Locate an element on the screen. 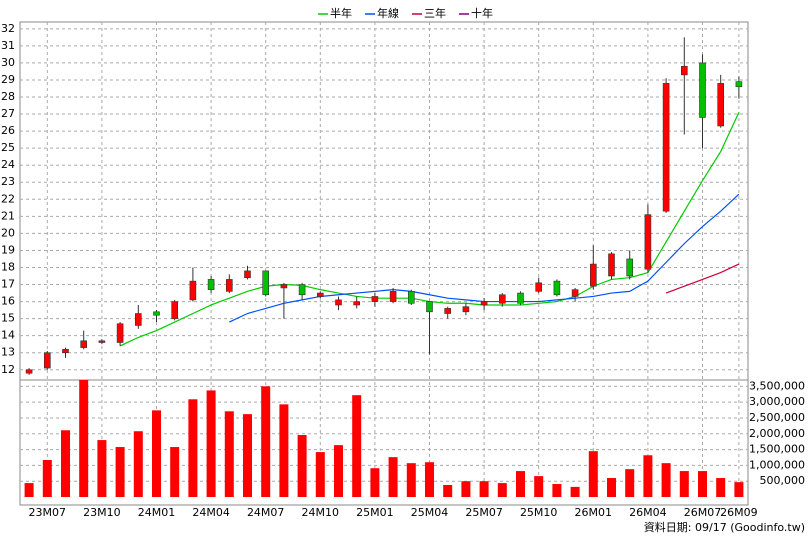  y-tick-label: 29 is located at coordinates (8, 79).